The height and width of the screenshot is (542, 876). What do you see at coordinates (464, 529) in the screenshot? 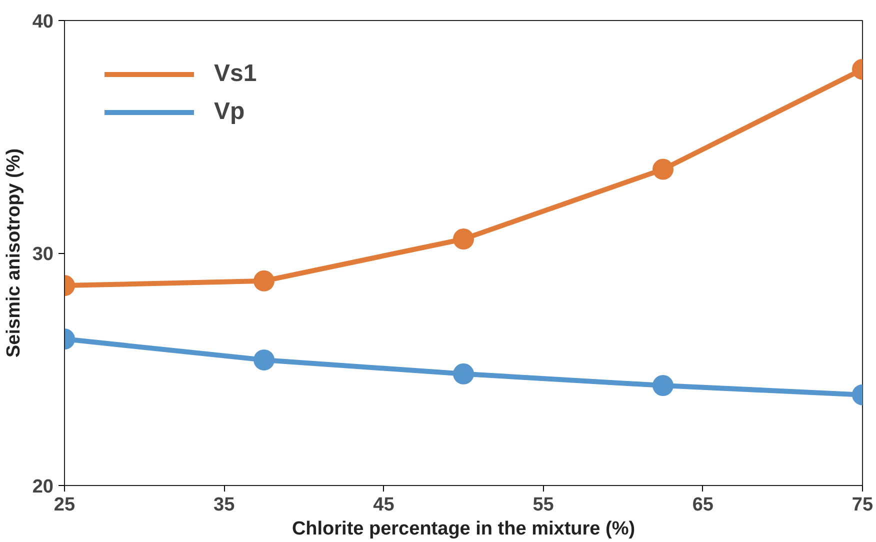
I see `x-axis-title: Chlorite percentage in the mixture (%)` at bounding box center [464, 529].